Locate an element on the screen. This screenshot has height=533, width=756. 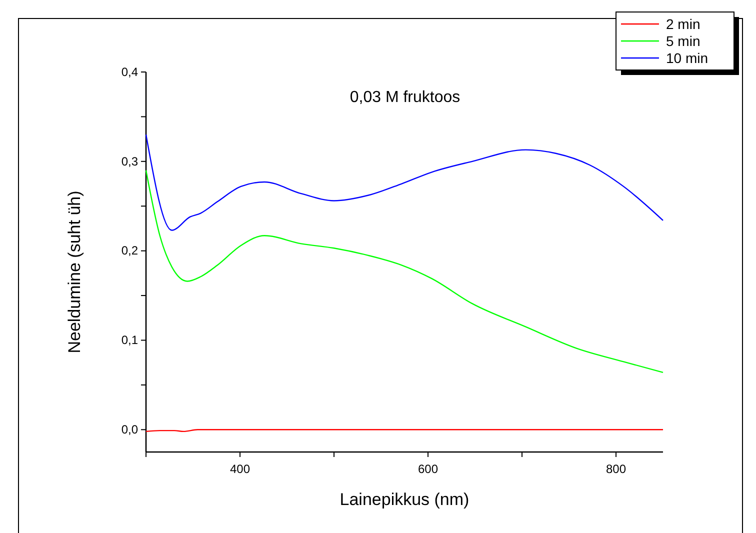
y-tick-label: 0,3 is located at coordinates (129, 161).